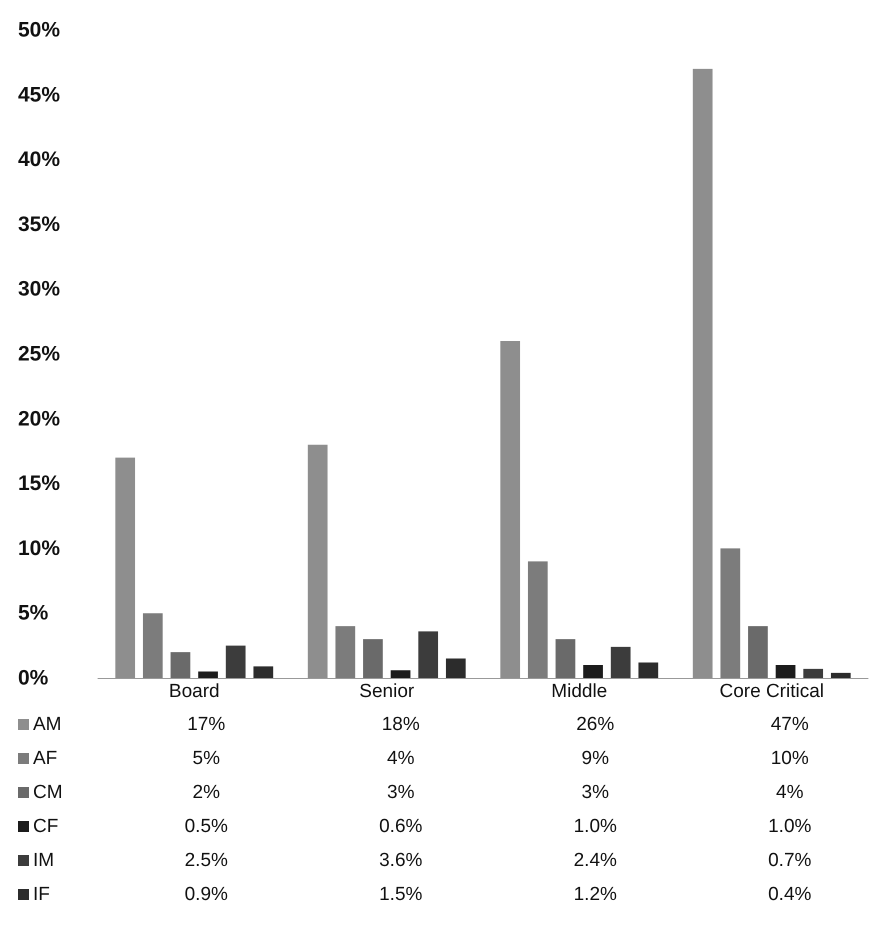 Image resolution: width=886 pixels, height=935 pixels. Describe the element at coordinates (771, 691) in the screenshot. I see `x-tick-label: Core Critical` at that location.